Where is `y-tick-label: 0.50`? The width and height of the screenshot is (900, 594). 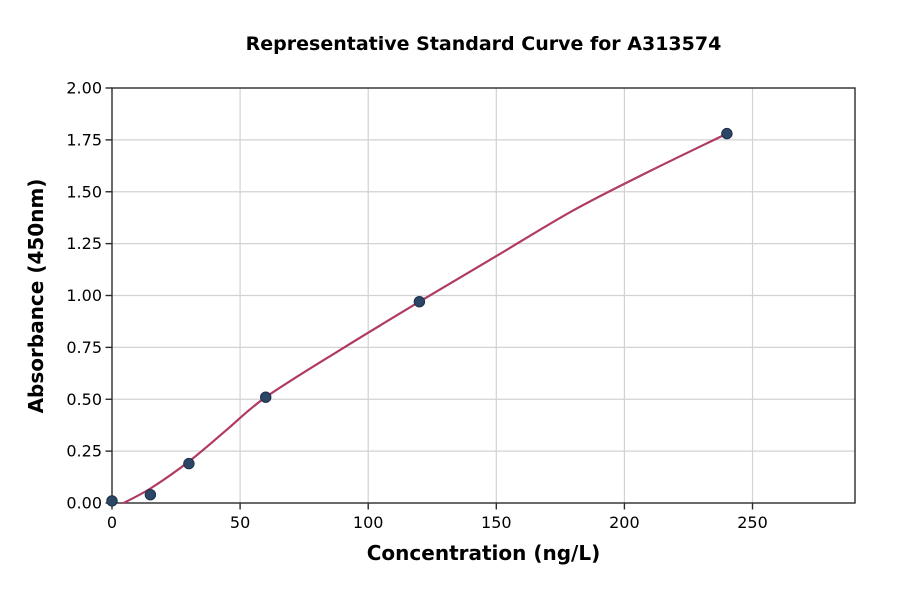 y-tick-label: 0.50 is located at coordinates (84, 399).